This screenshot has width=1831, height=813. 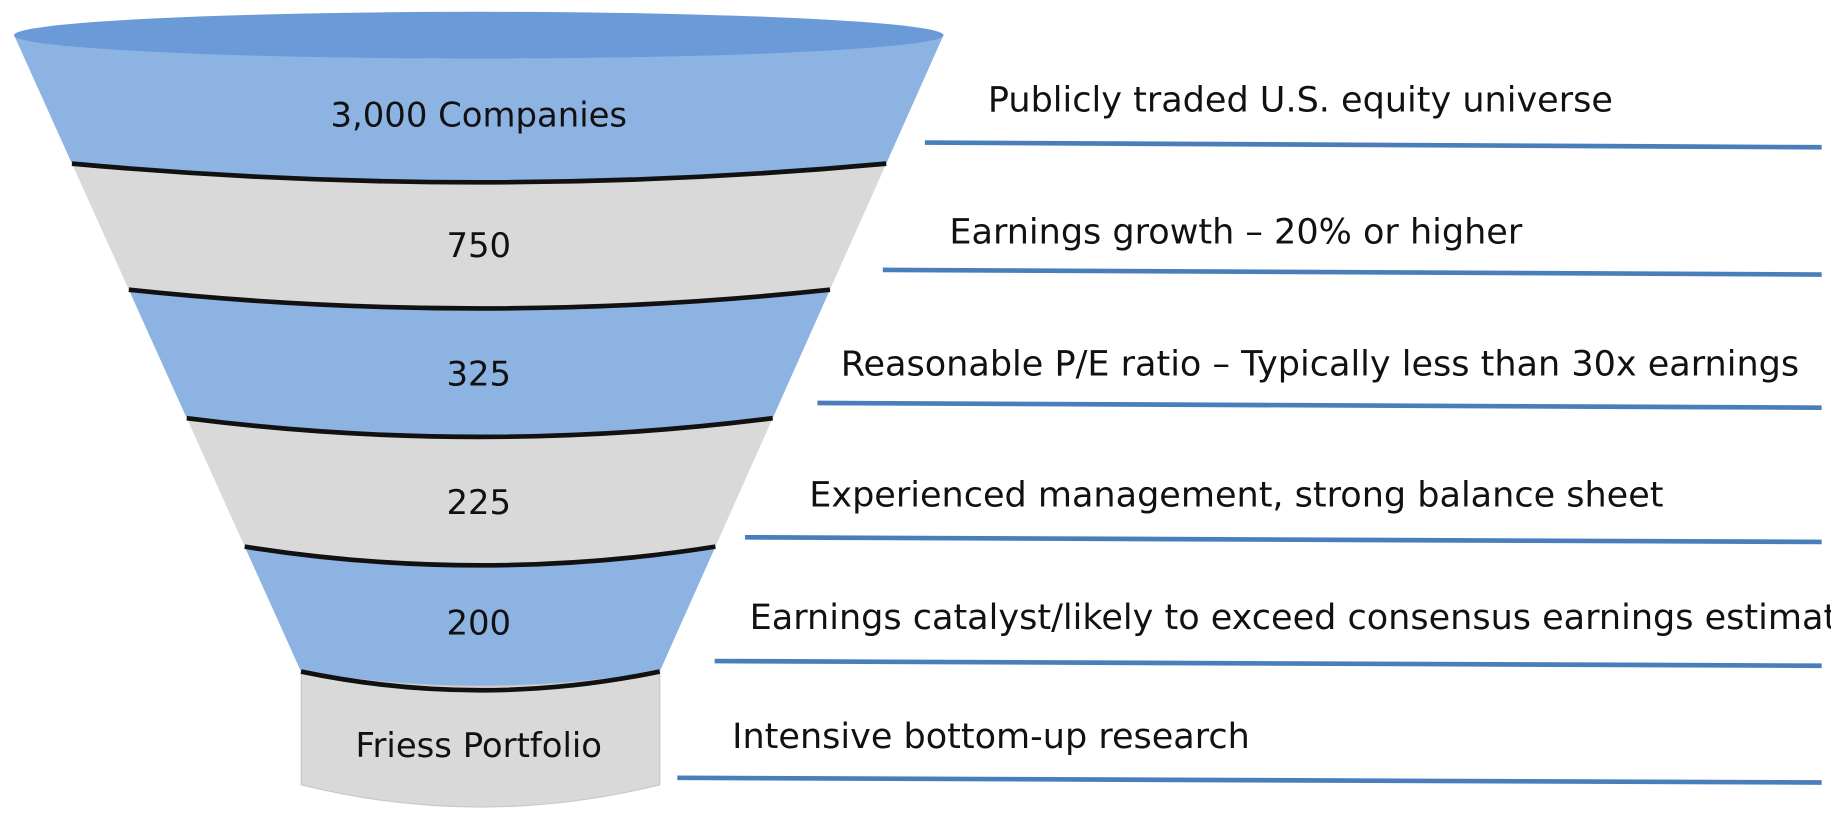 I want to click on stage-label: 3,000 Companies, so click(x=478, y=114).